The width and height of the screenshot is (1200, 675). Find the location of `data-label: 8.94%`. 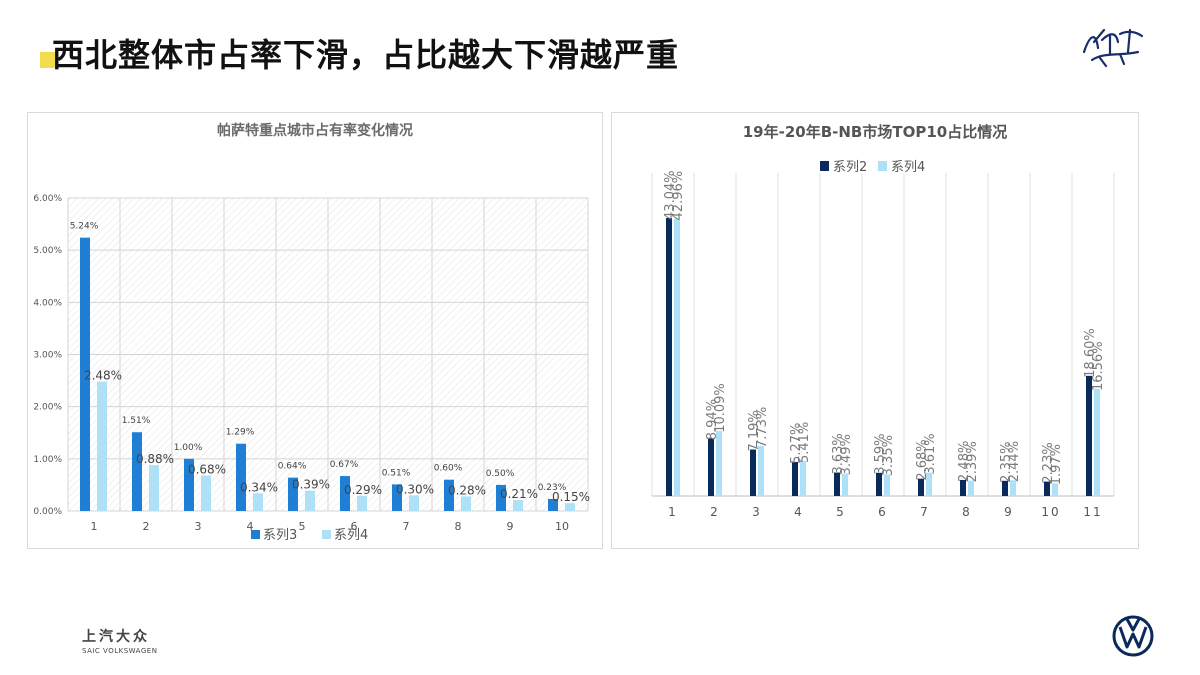

data-label: 8.94% is located at coordinates (712, 419).